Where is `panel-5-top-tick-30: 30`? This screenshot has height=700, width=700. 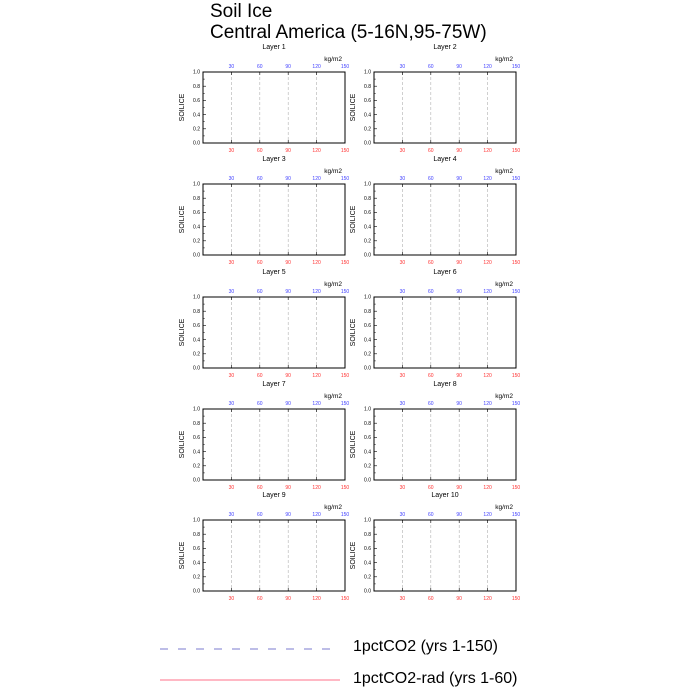 panel-5-top-tick-30: 30 is located at coordinates (232, 292).